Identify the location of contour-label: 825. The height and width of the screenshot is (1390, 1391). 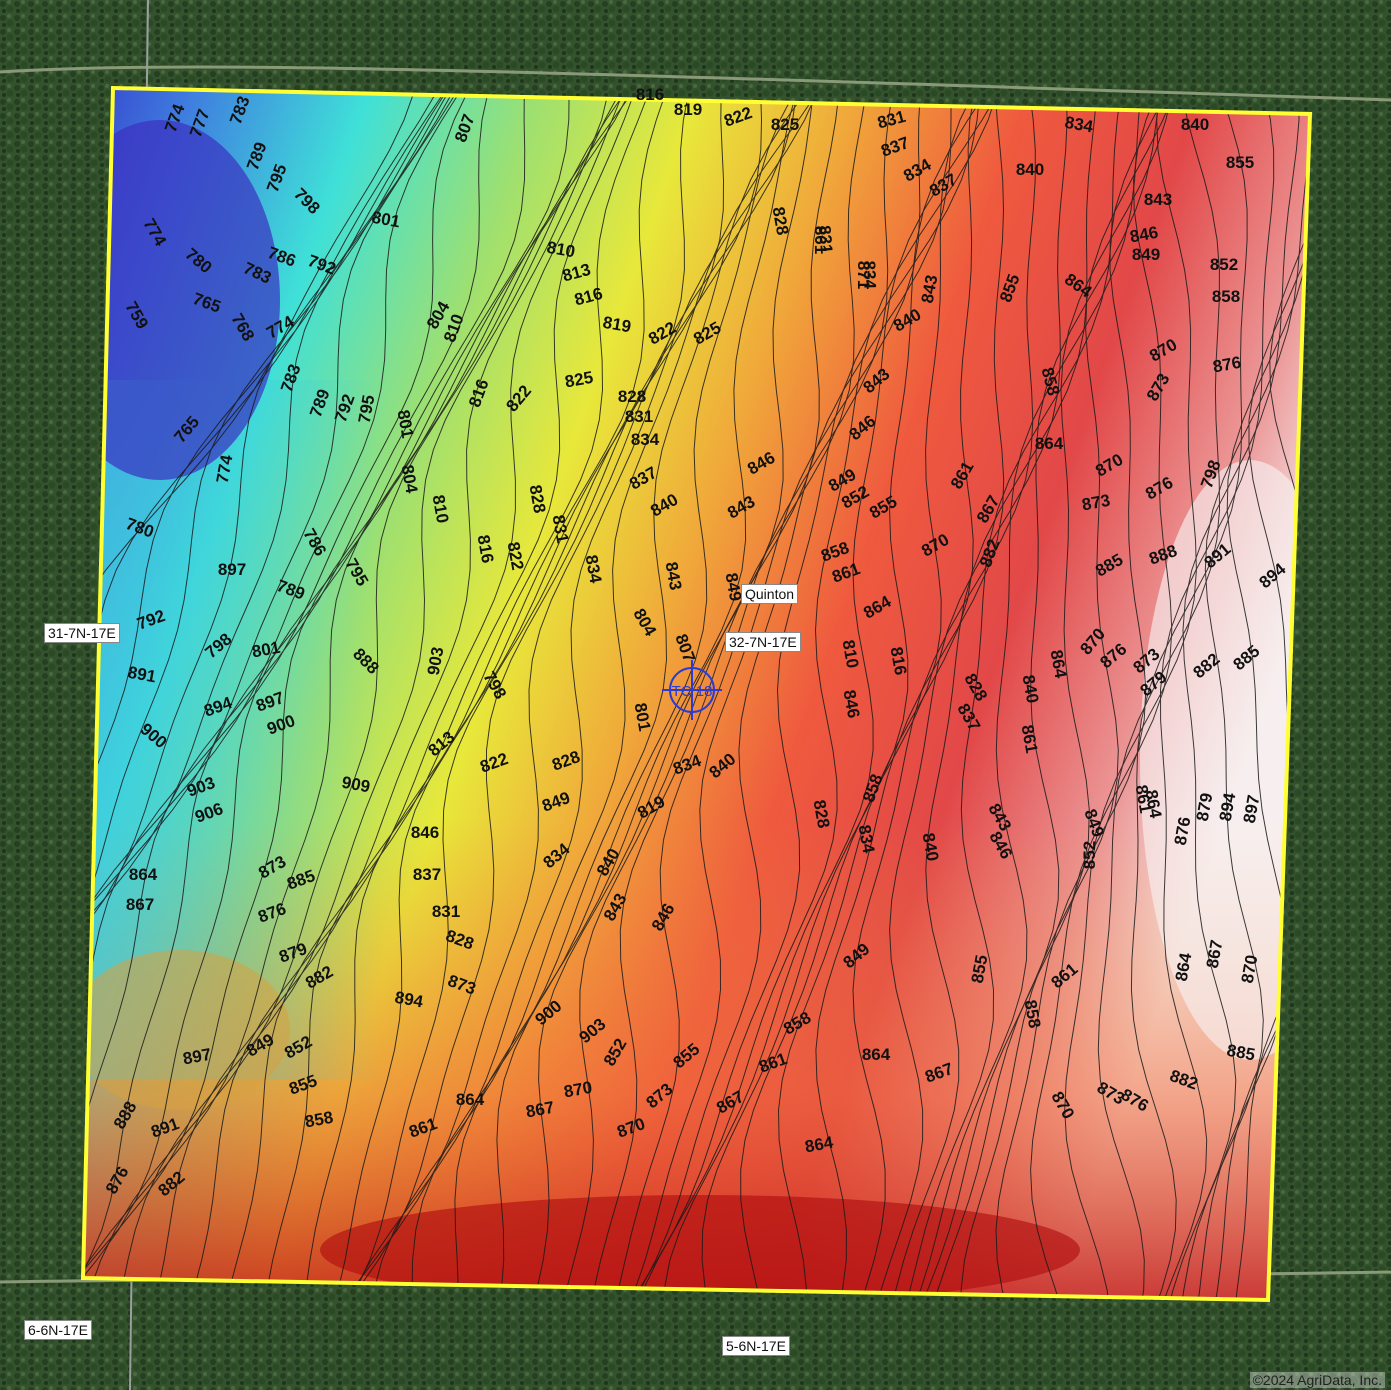
(578, 380).